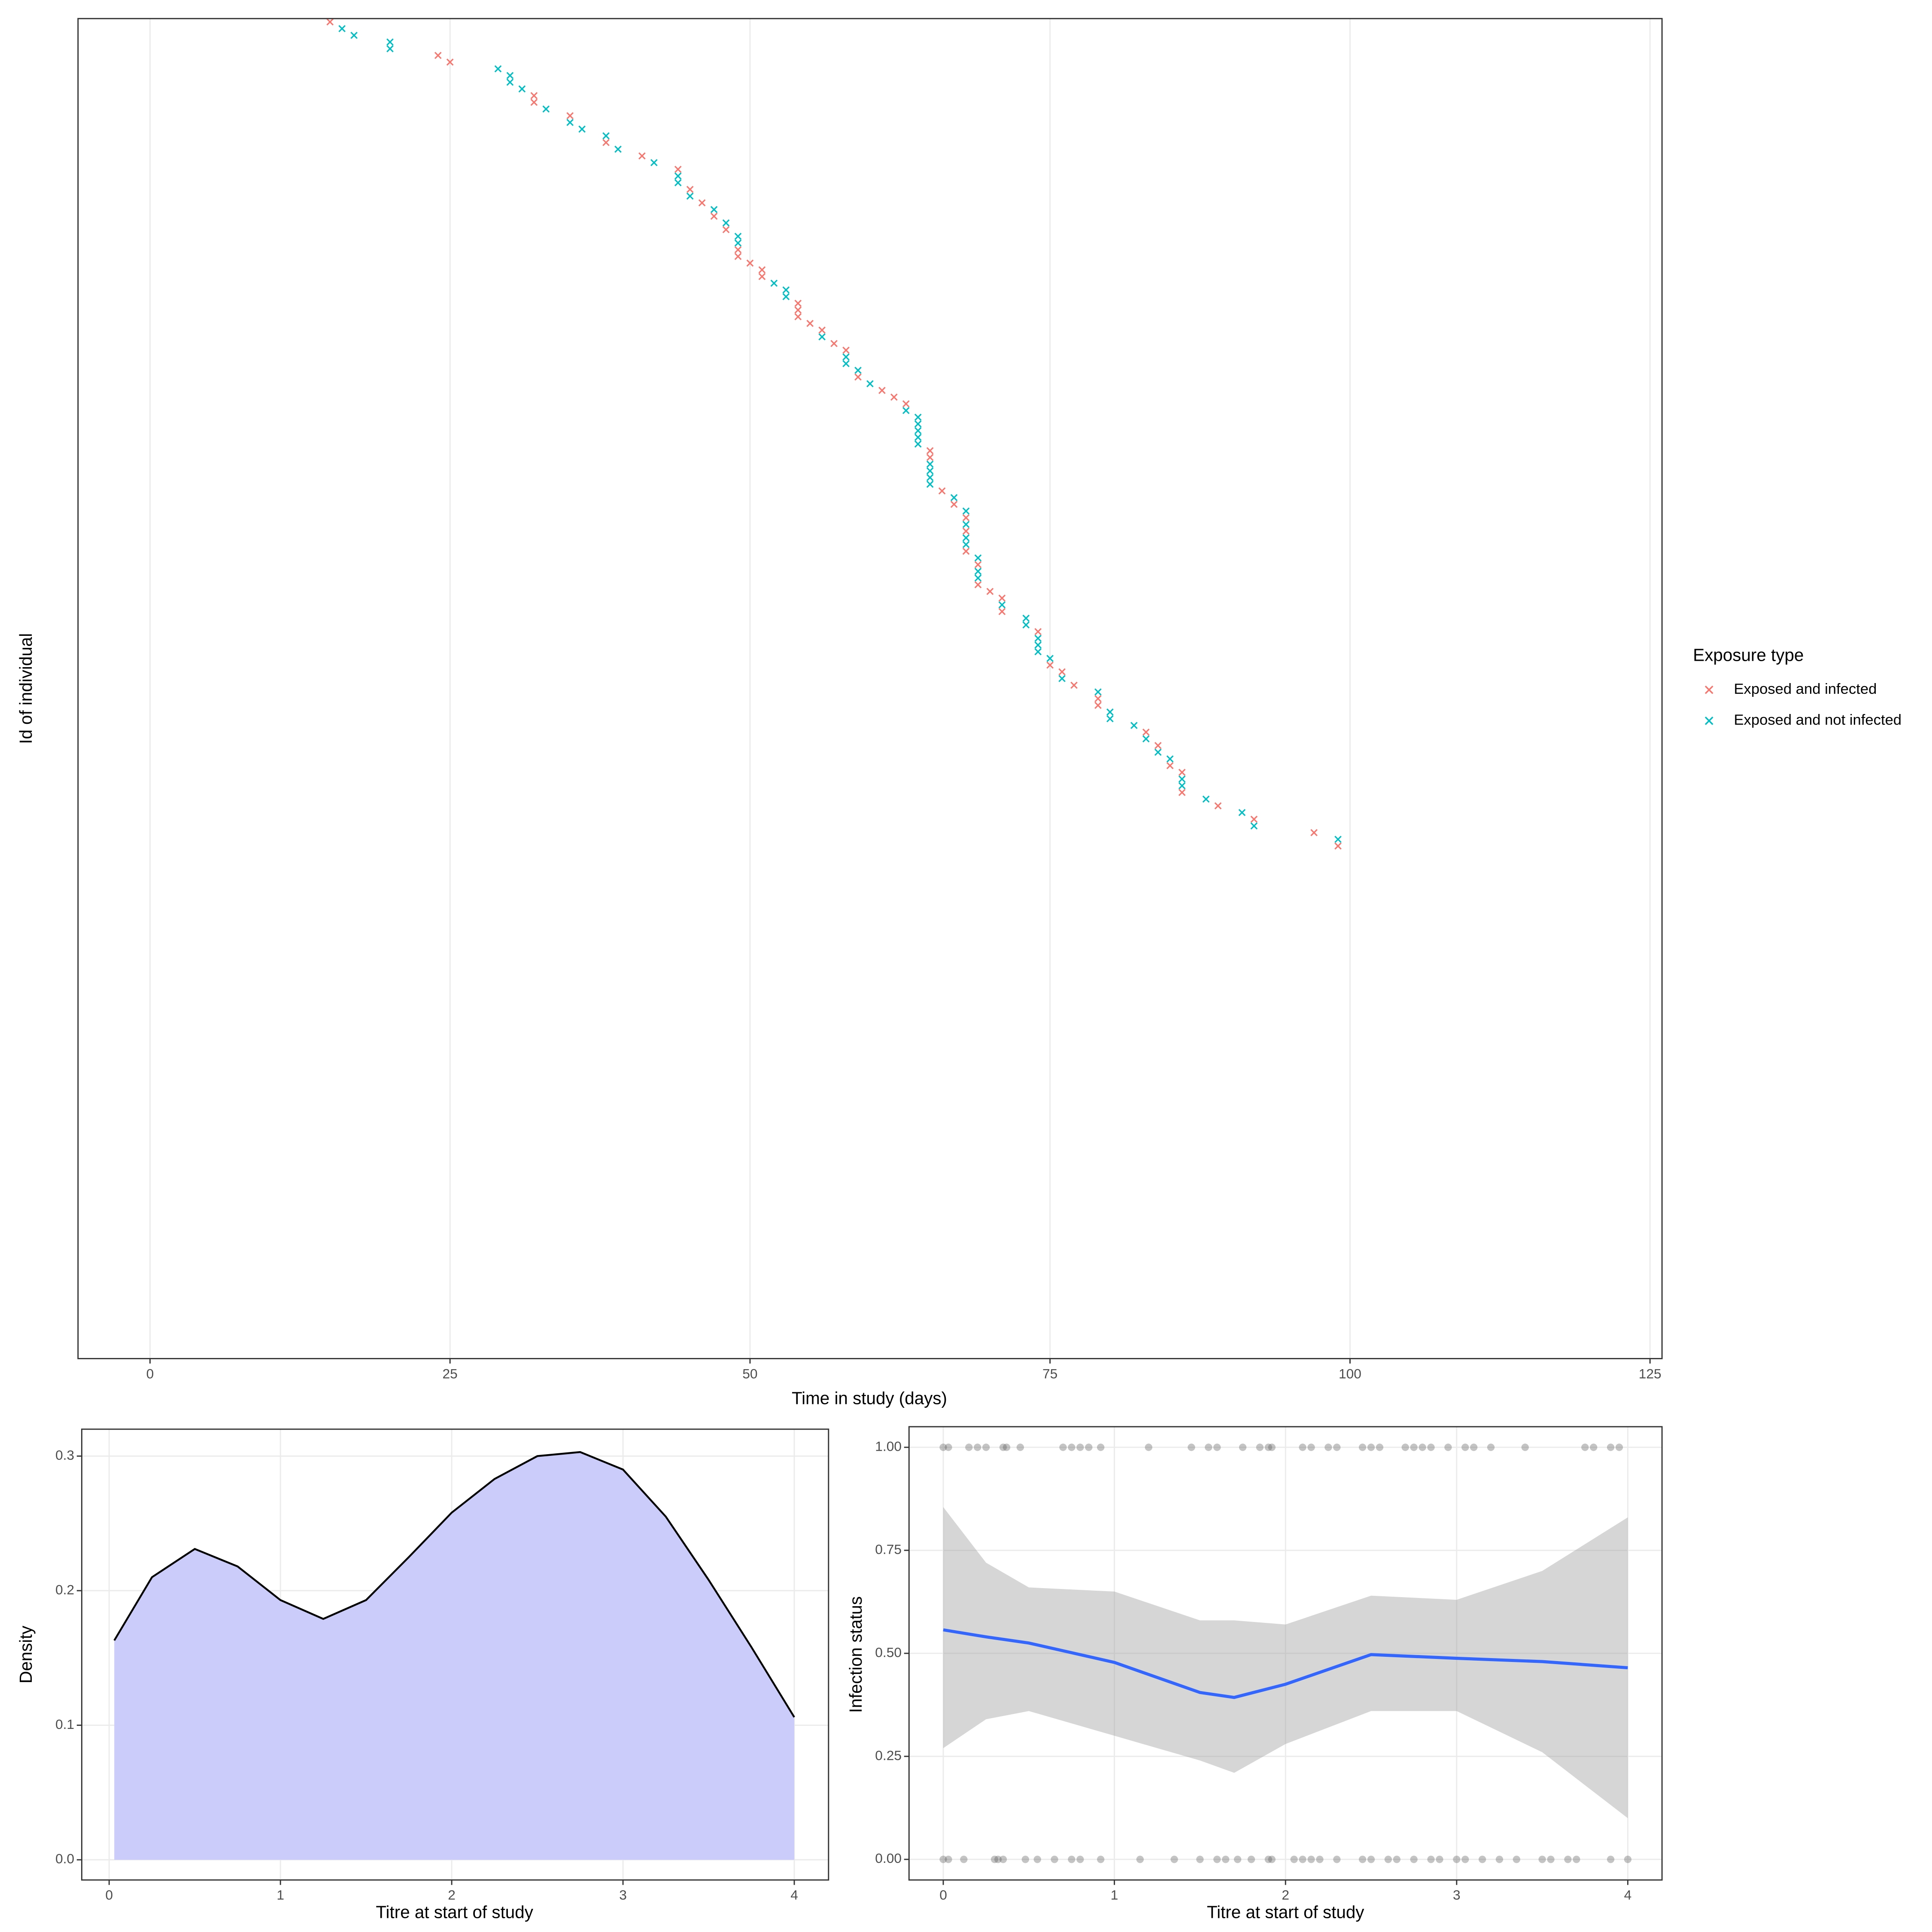 This screenshot has height=1932, width=1932. What do you see at coordinates (1748, 655) in the screenshot?
I see `legend-title: Exposure type` at bounding box center [1748, 655].